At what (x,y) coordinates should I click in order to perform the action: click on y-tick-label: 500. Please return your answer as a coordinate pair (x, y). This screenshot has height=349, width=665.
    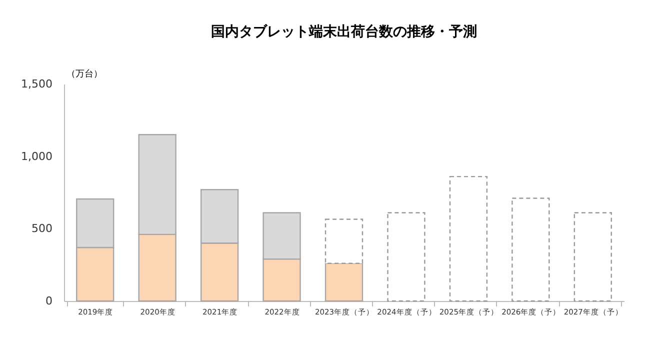
    Looking at the image, I should click on (42, 229).